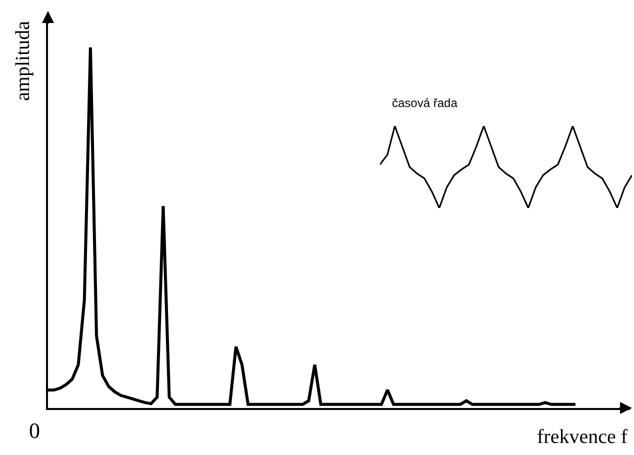  I want to click on chart-title: časová řada, so click(425, 103).